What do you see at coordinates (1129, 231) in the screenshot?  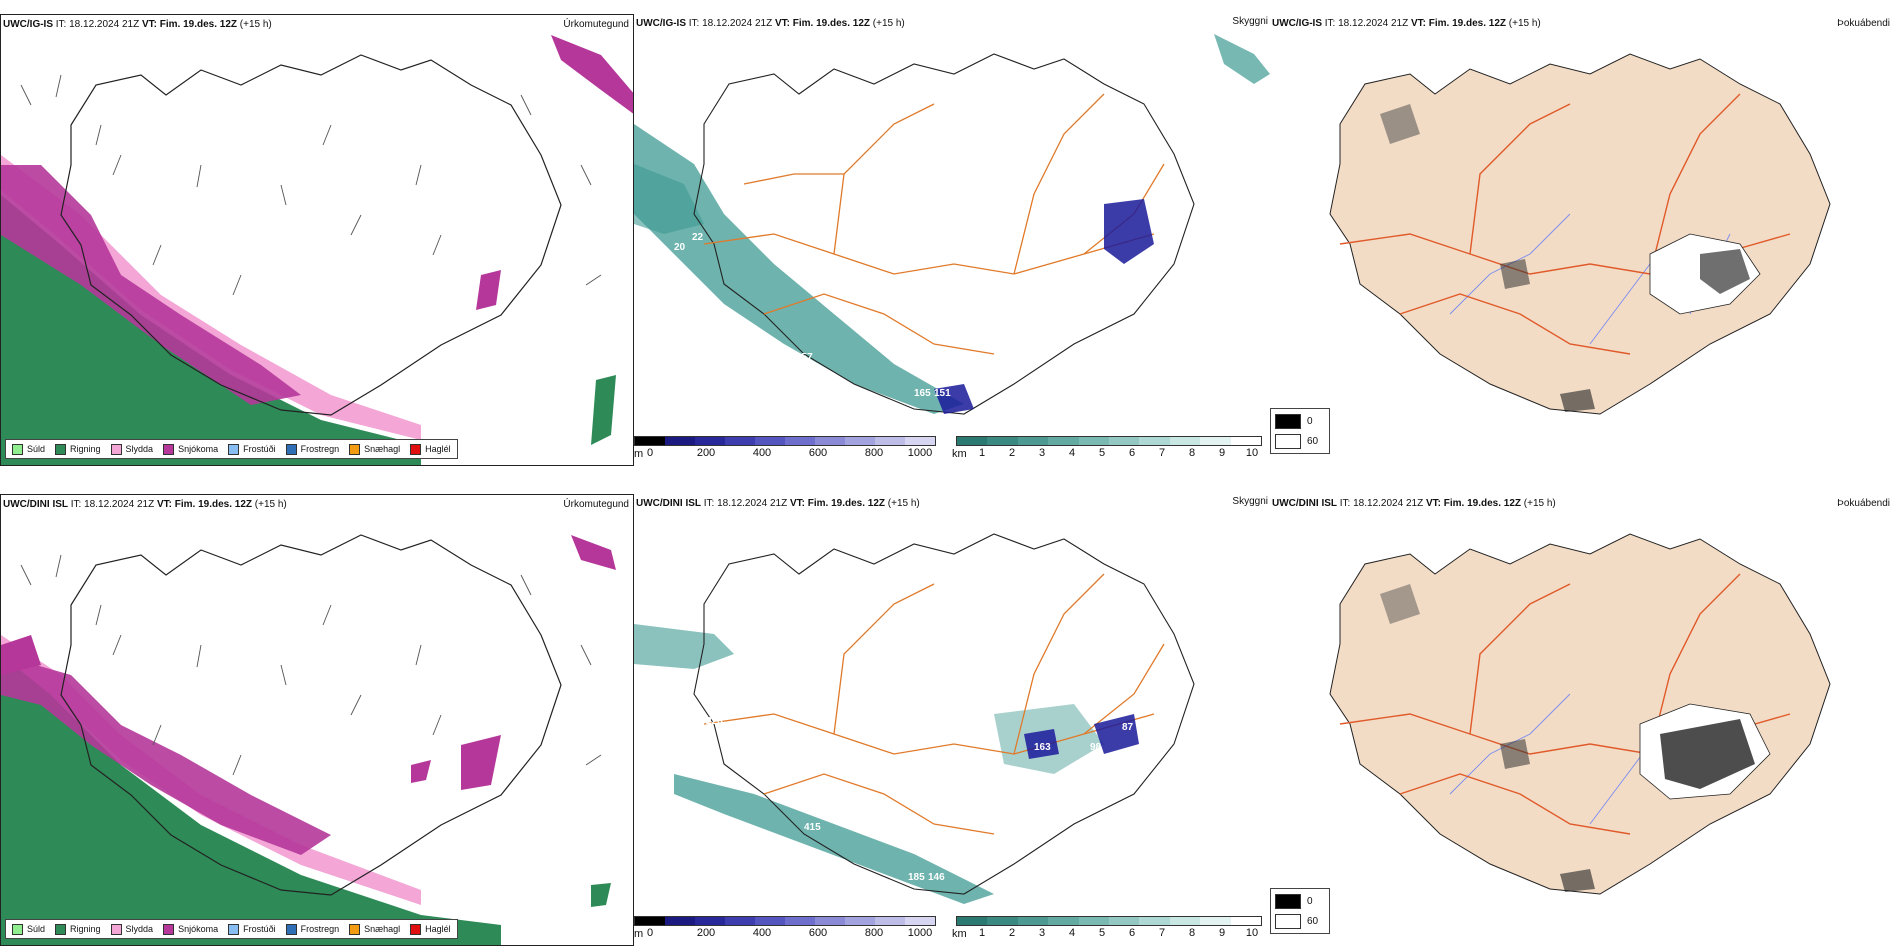 I see `low-cloud-cluster` at bounding box center [1129, 231].